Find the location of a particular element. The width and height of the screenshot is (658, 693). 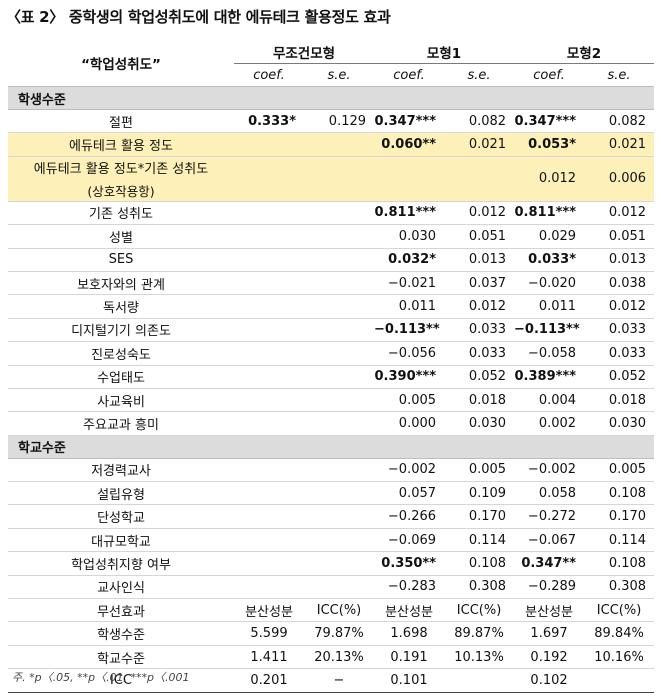

row-label-text: 단성학교 is located at coordinates (121, 519).